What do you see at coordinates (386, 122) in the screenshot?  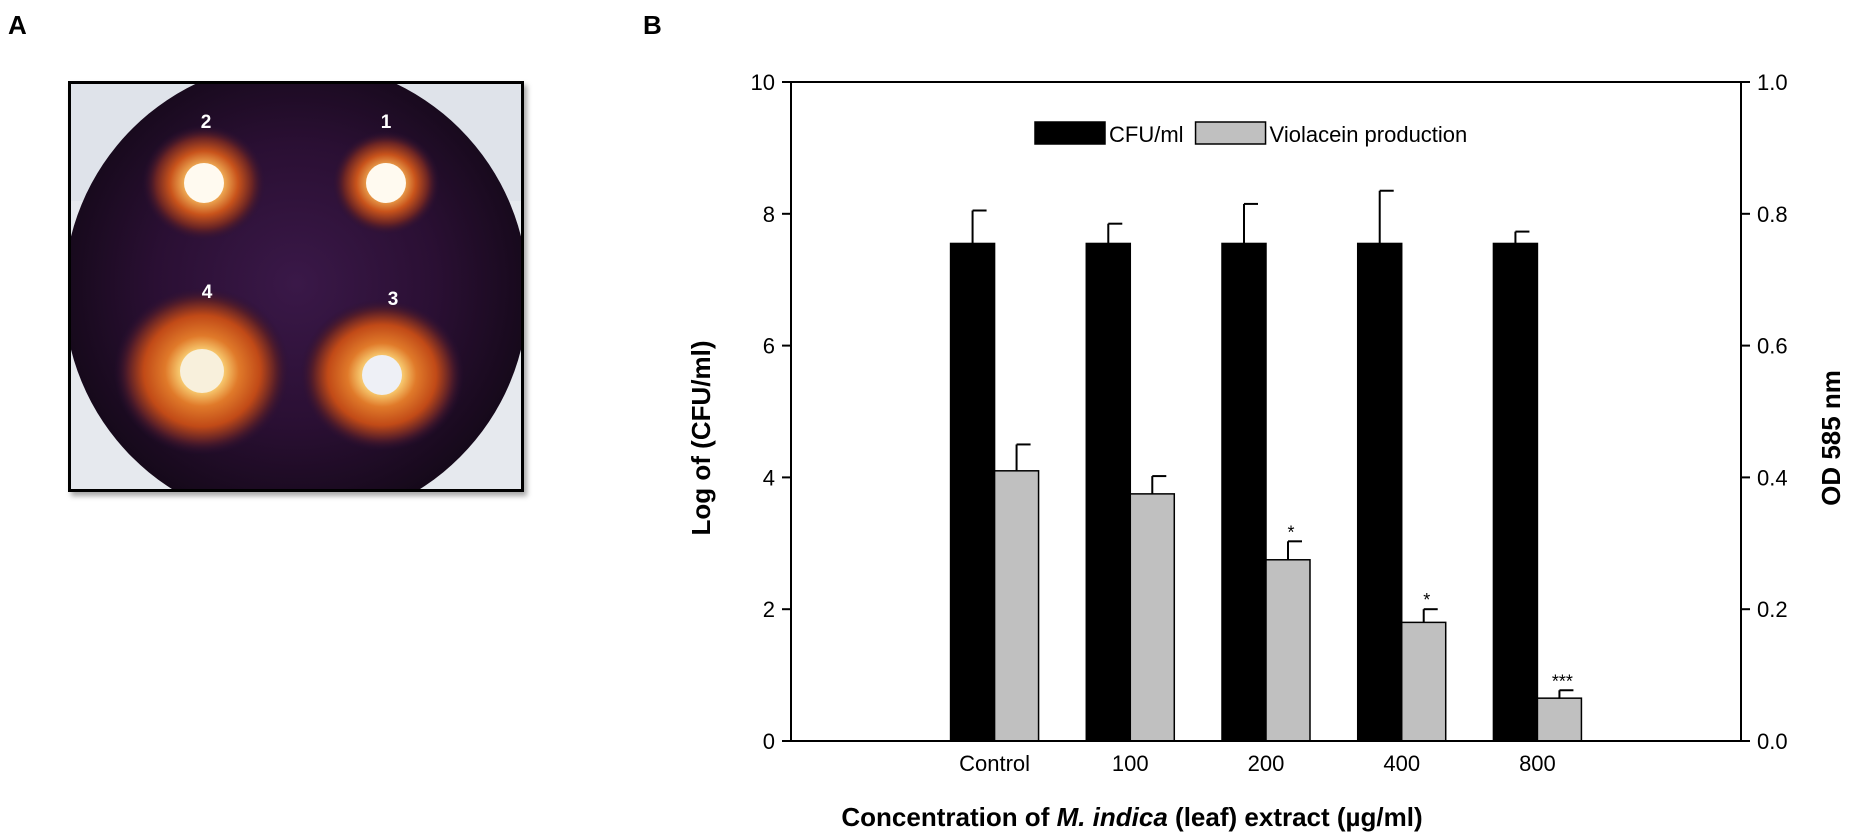 I see `well-label: 1` at bounding box center [386, 122].